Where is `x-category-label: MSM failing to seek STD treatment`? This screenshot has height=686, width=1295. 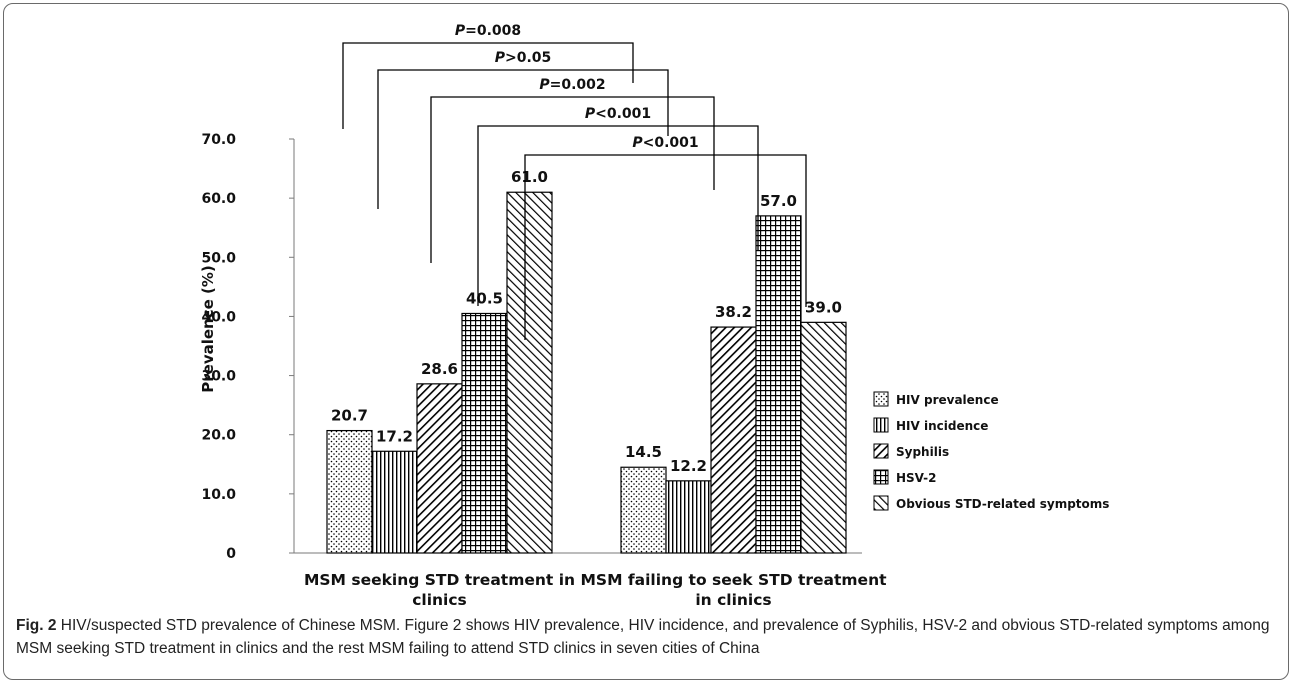
x-category-label: MSM failing to seek STD treatment is located at coordinates (733, 580).